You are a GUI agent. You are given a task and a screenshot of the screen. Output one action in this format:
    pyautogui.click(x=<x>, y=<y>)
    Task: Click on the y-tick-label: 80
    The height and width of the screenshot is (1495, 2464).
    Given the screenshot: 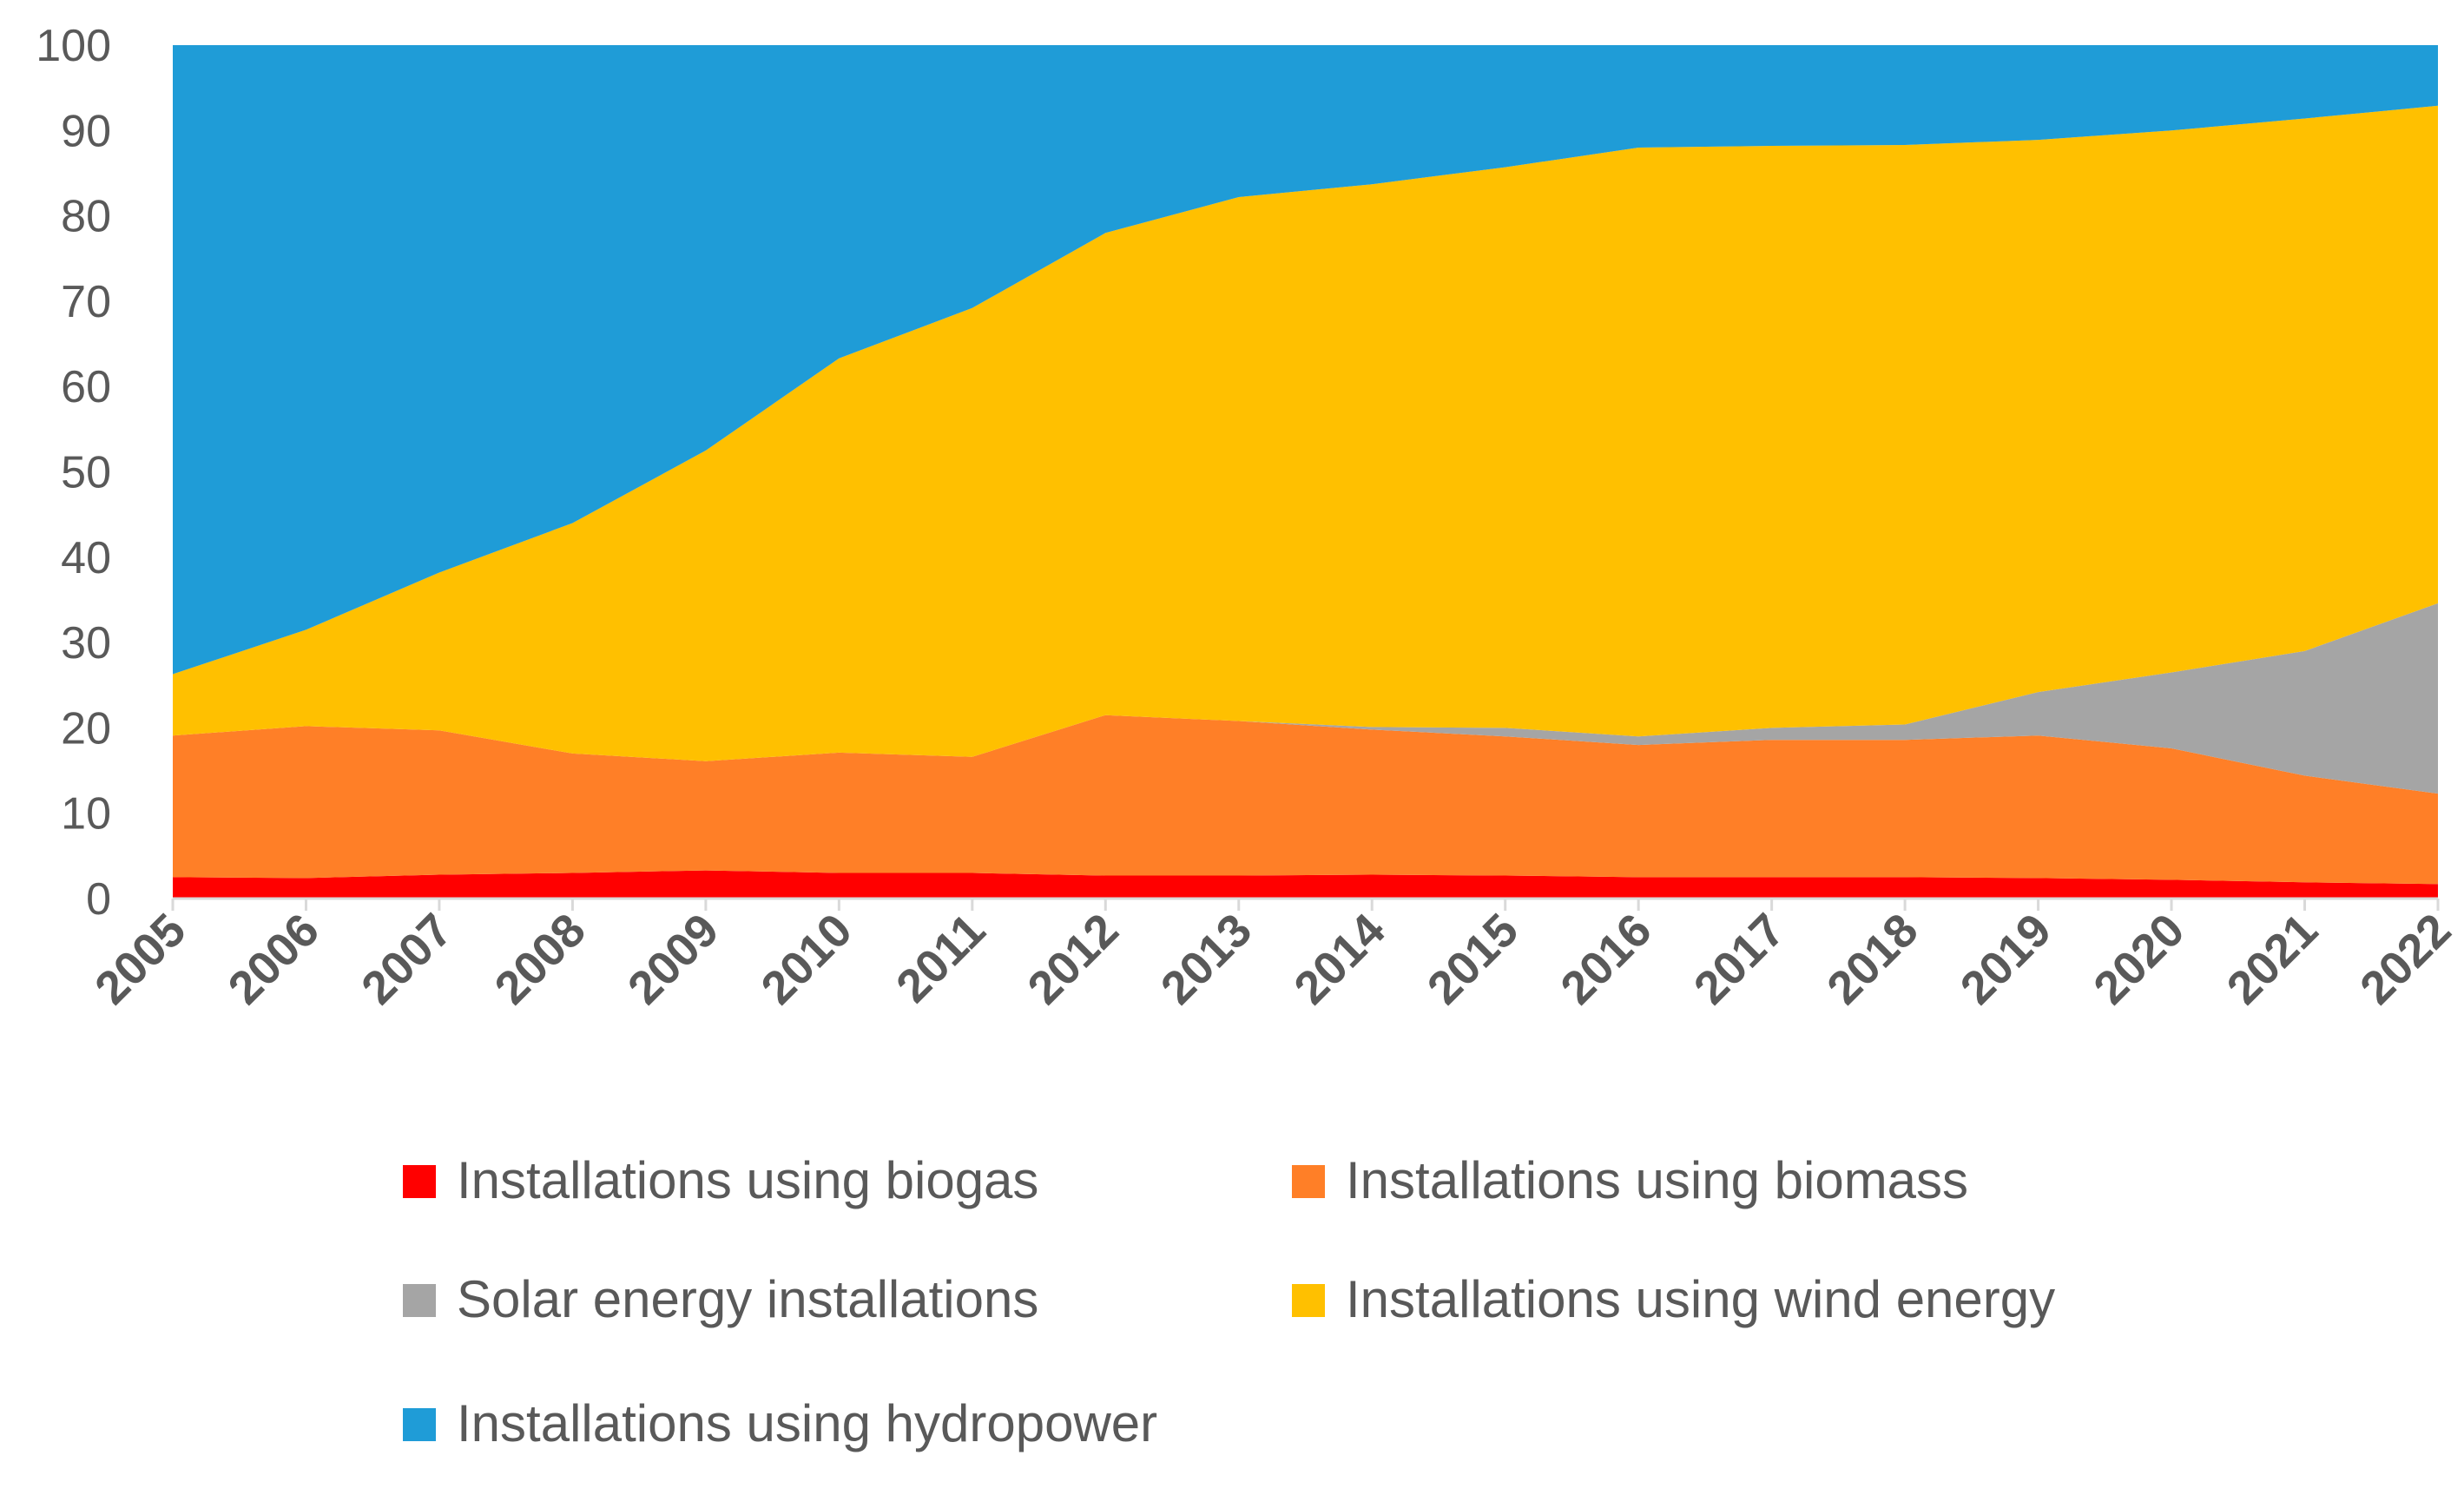 What is the action you would take?
    pyautogui.click(x=86, y=217)
    